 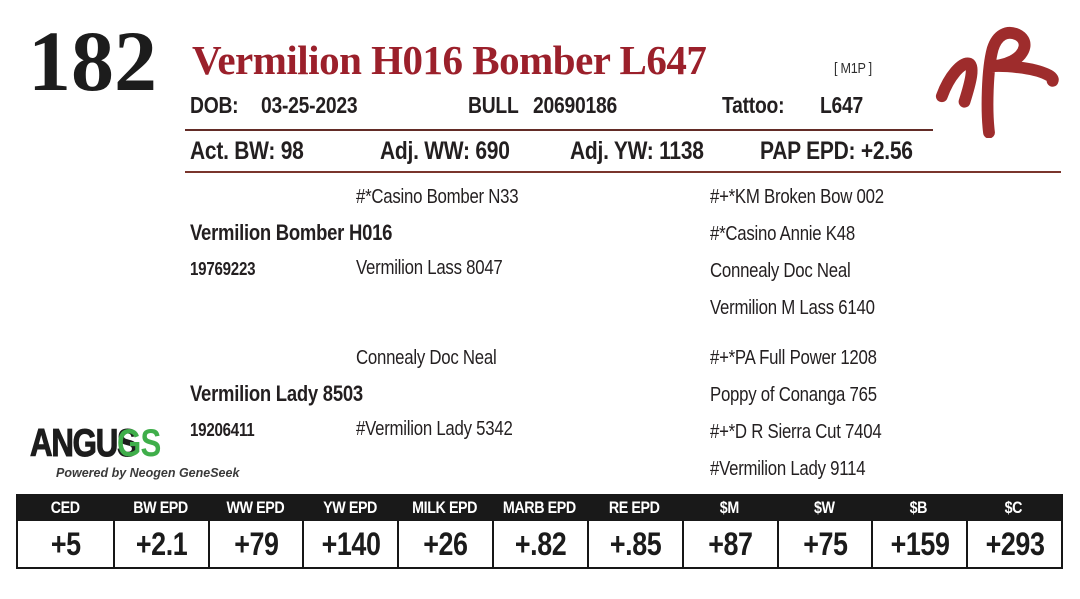 I want to click on divider-line-stats, so click(x=623, y=172).